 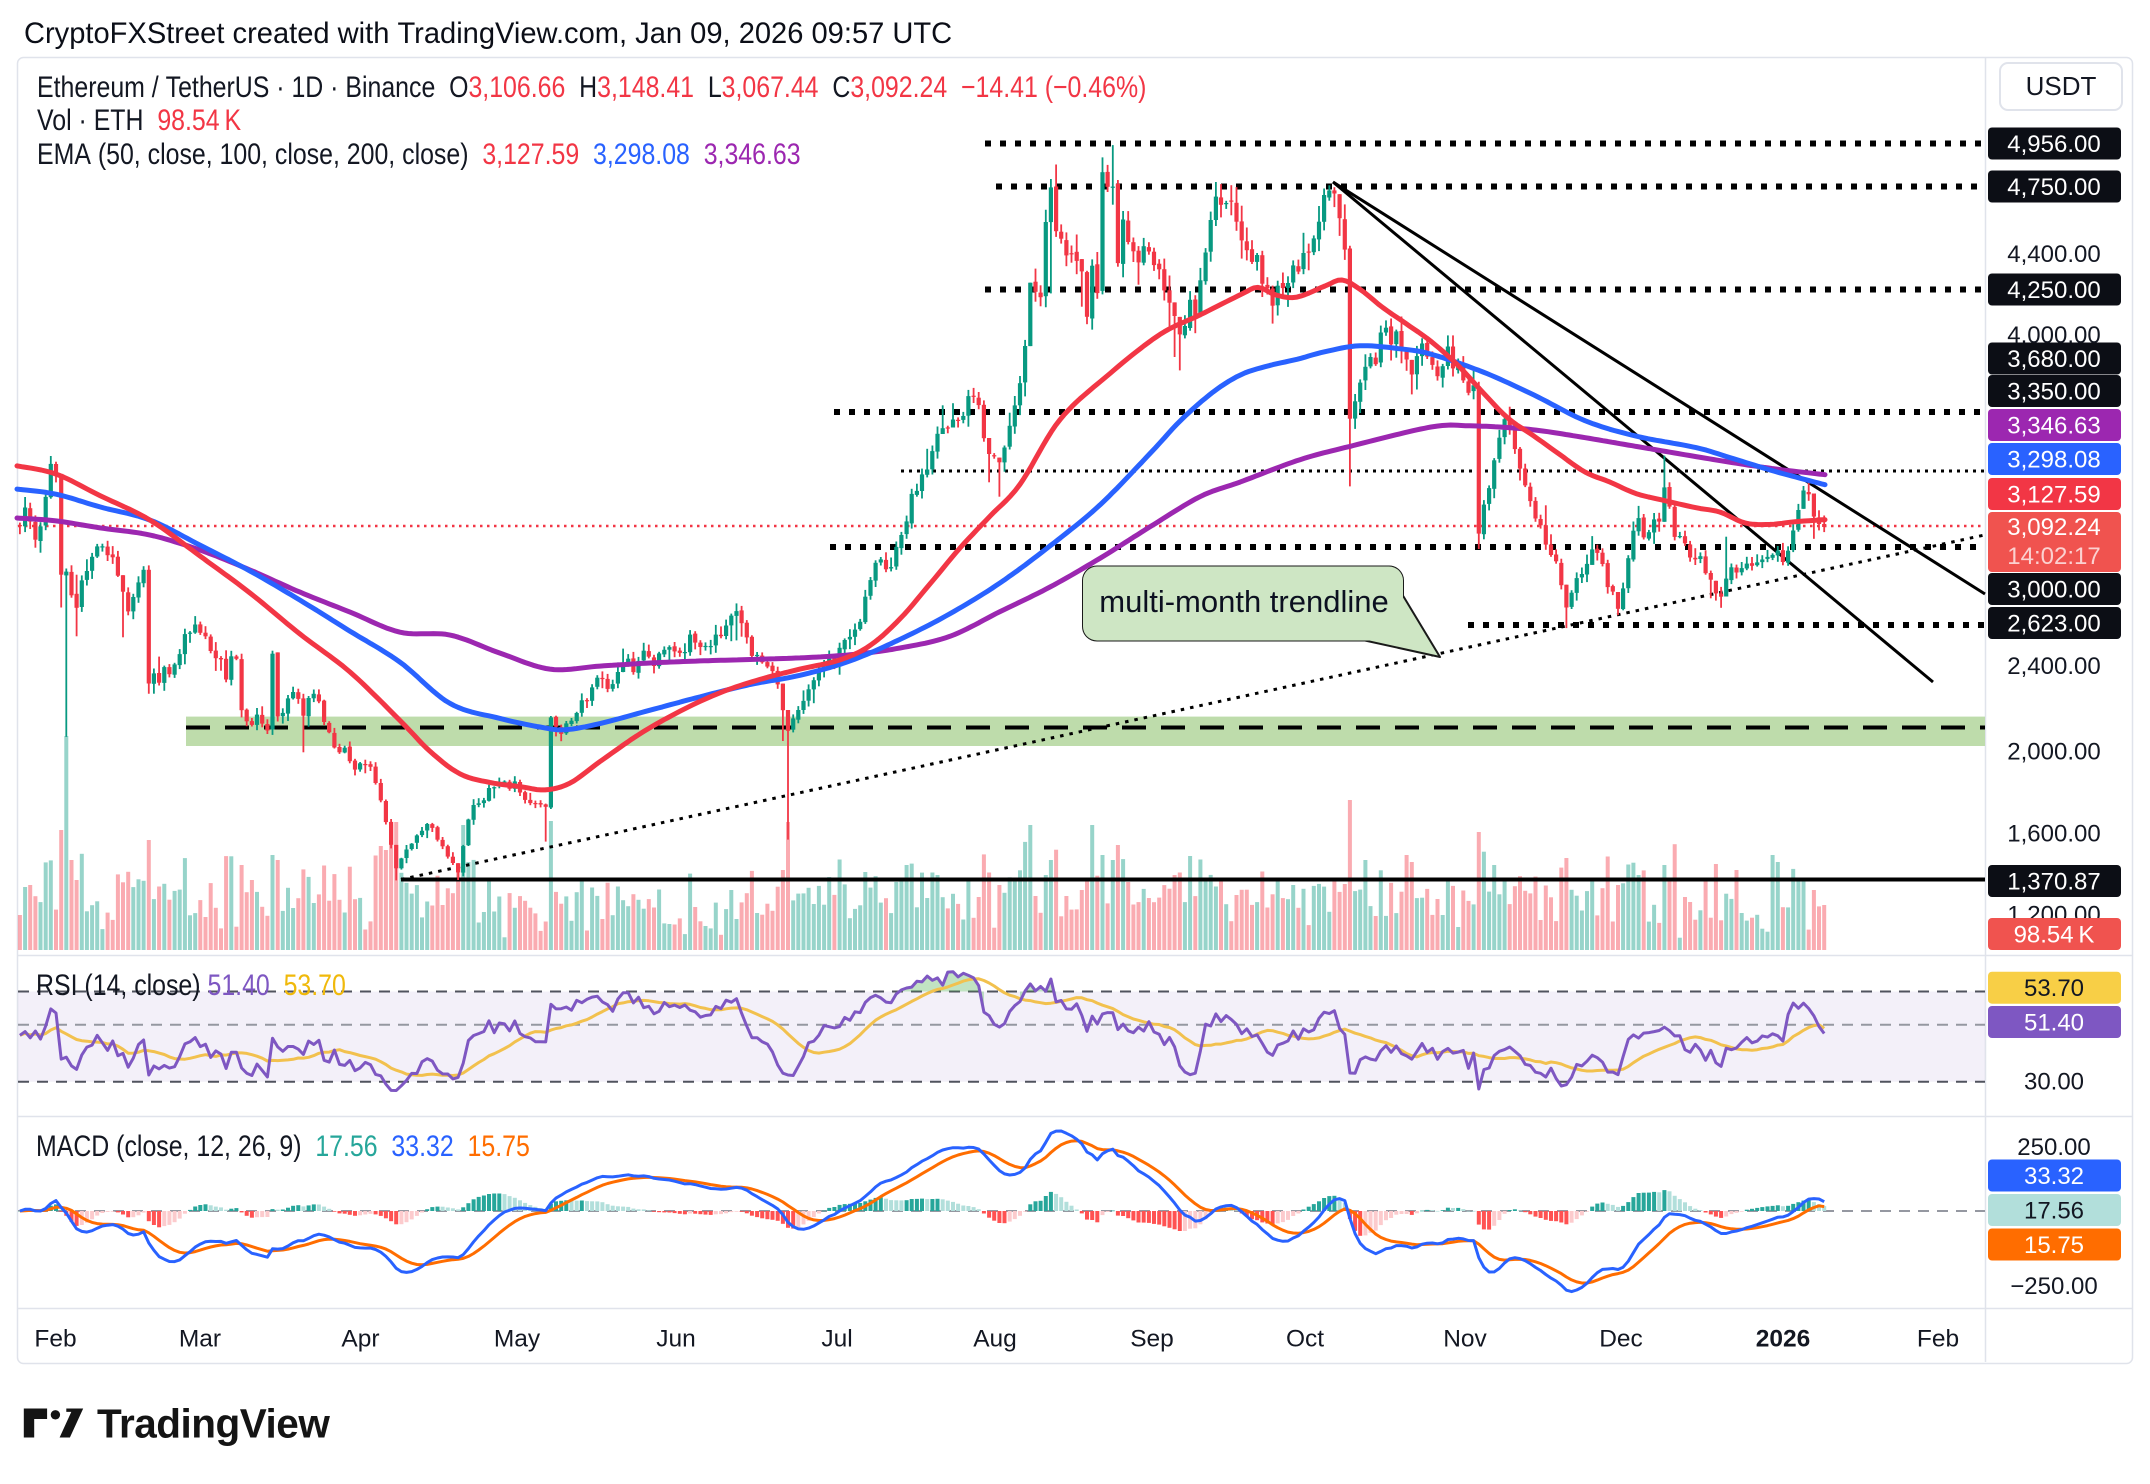 What do you see at coordinates (1243, 601) in the screenshot?
I see `svg-text: multi-month trendline` at bounding box center [1243, 601].